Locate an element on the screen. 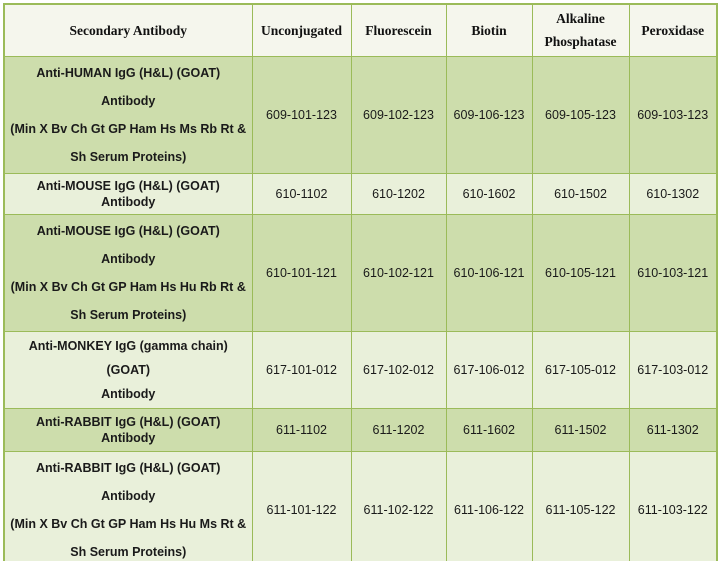  antibody-name-line: (Min X Bv Ch Gt GP Ham Hs Ms Rb Rt & is located at coordinates (128, 128).